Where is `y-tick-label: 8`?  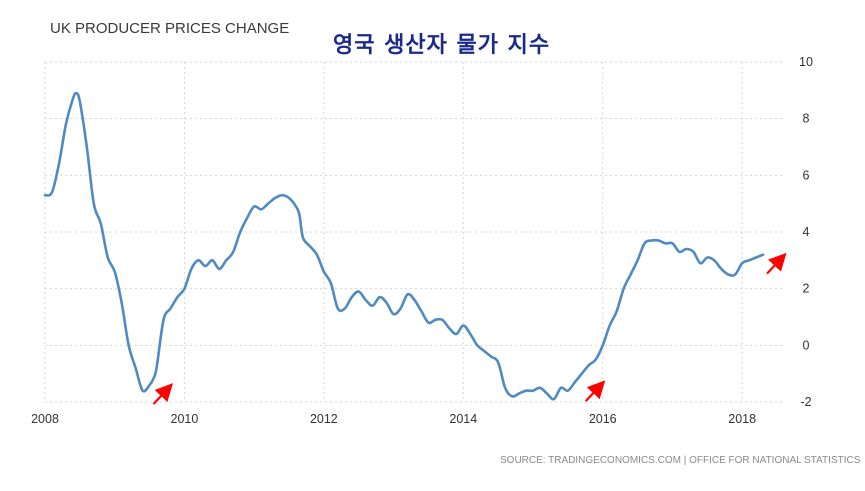 y-tick-label: 8 is located at coordinates (806, 119).